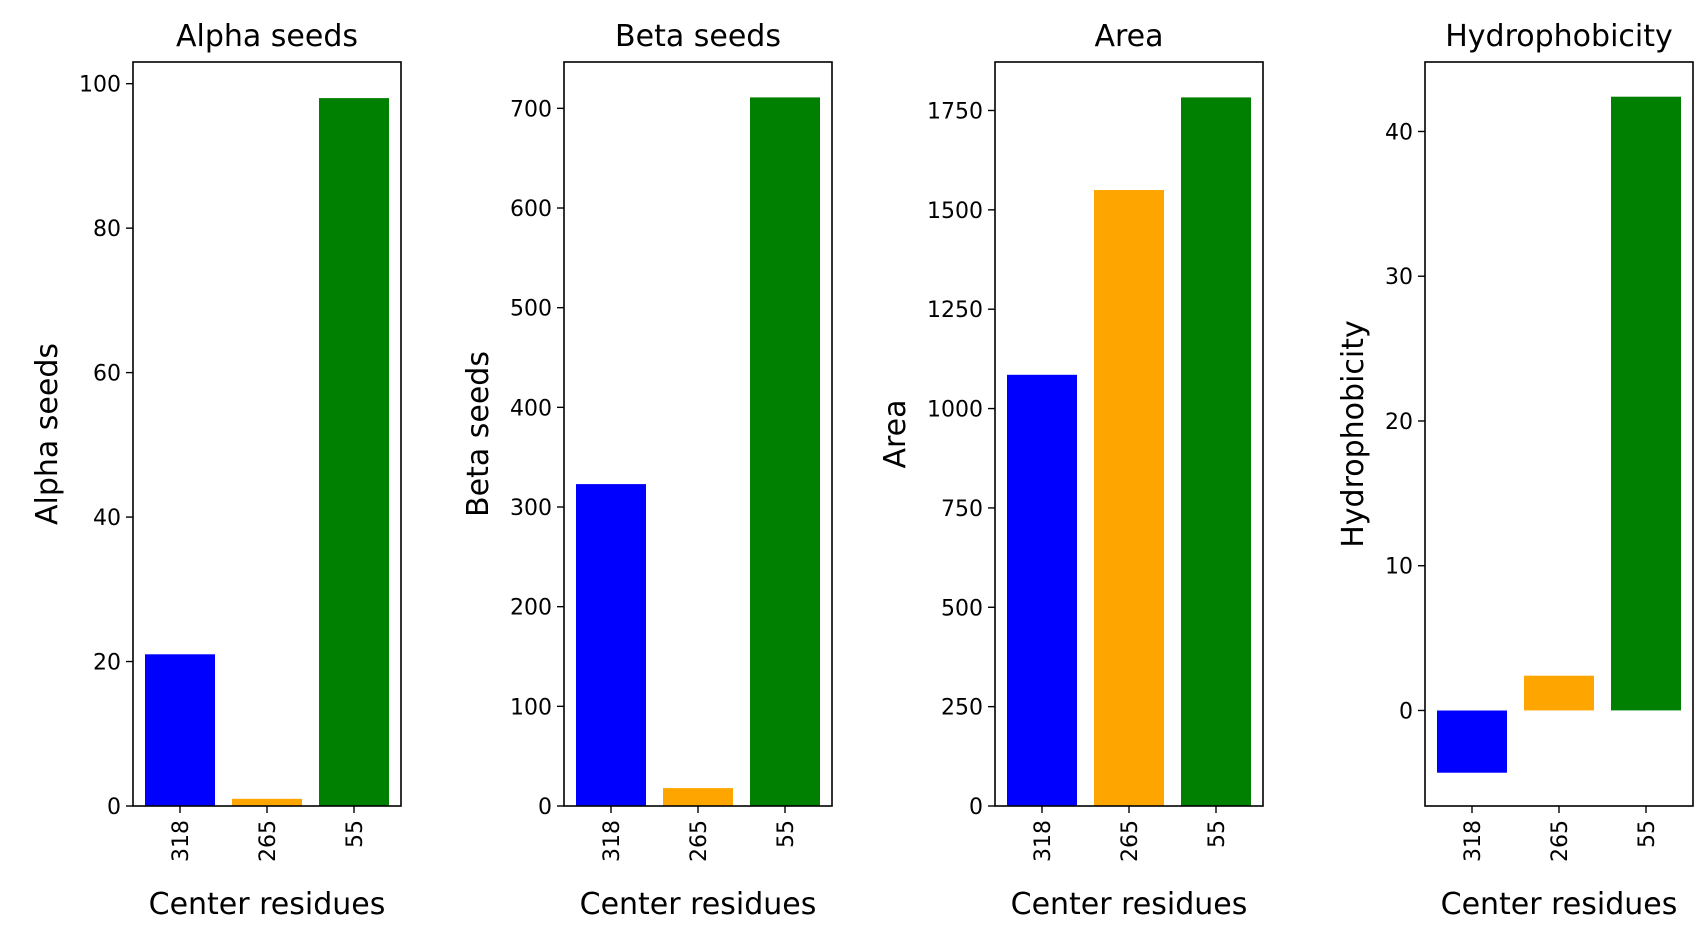 The image size is (1706, 937). I want to click on y-tick-label: 1500, so click(955, 211).